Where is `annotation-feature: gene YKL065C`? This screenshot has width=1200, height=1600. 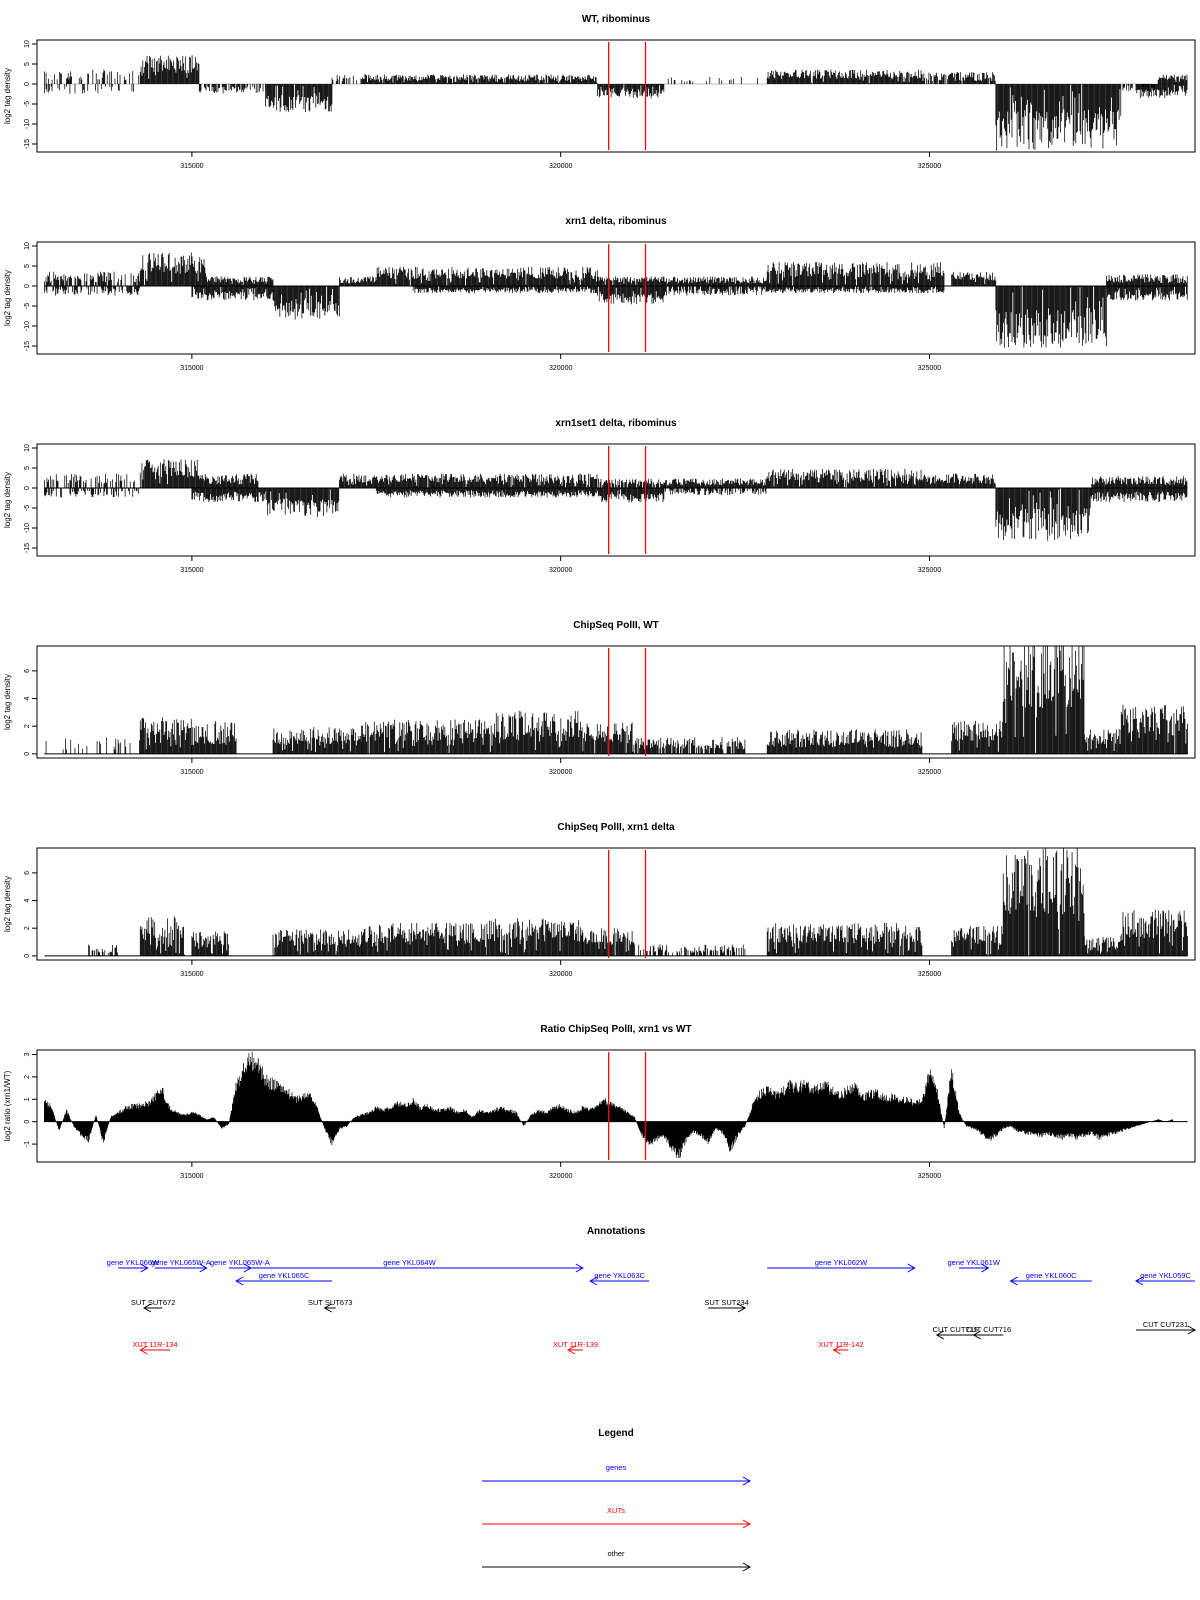 annotation-feature: gene YKL065C is located at coordinates (284, 1278).